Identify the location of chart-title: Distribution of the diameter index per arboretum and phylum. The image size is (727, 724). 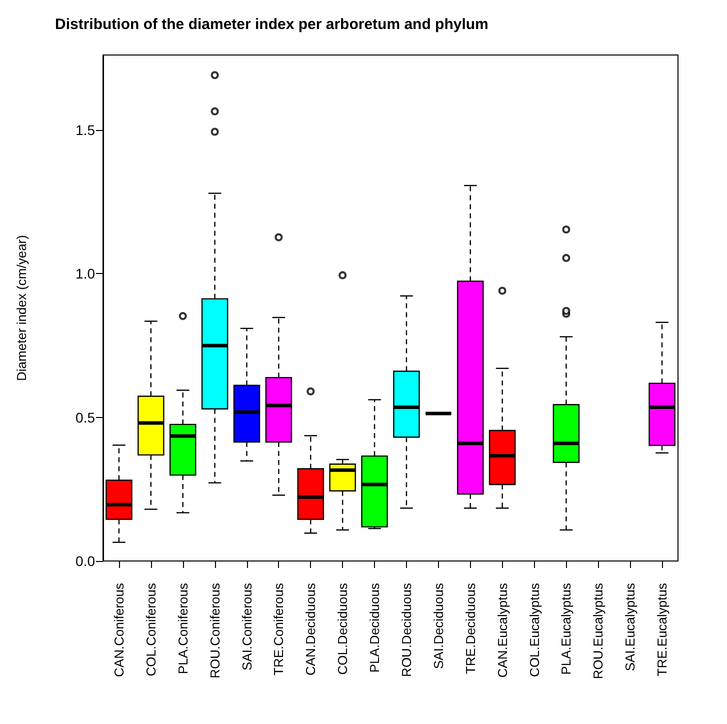
(271, 24).